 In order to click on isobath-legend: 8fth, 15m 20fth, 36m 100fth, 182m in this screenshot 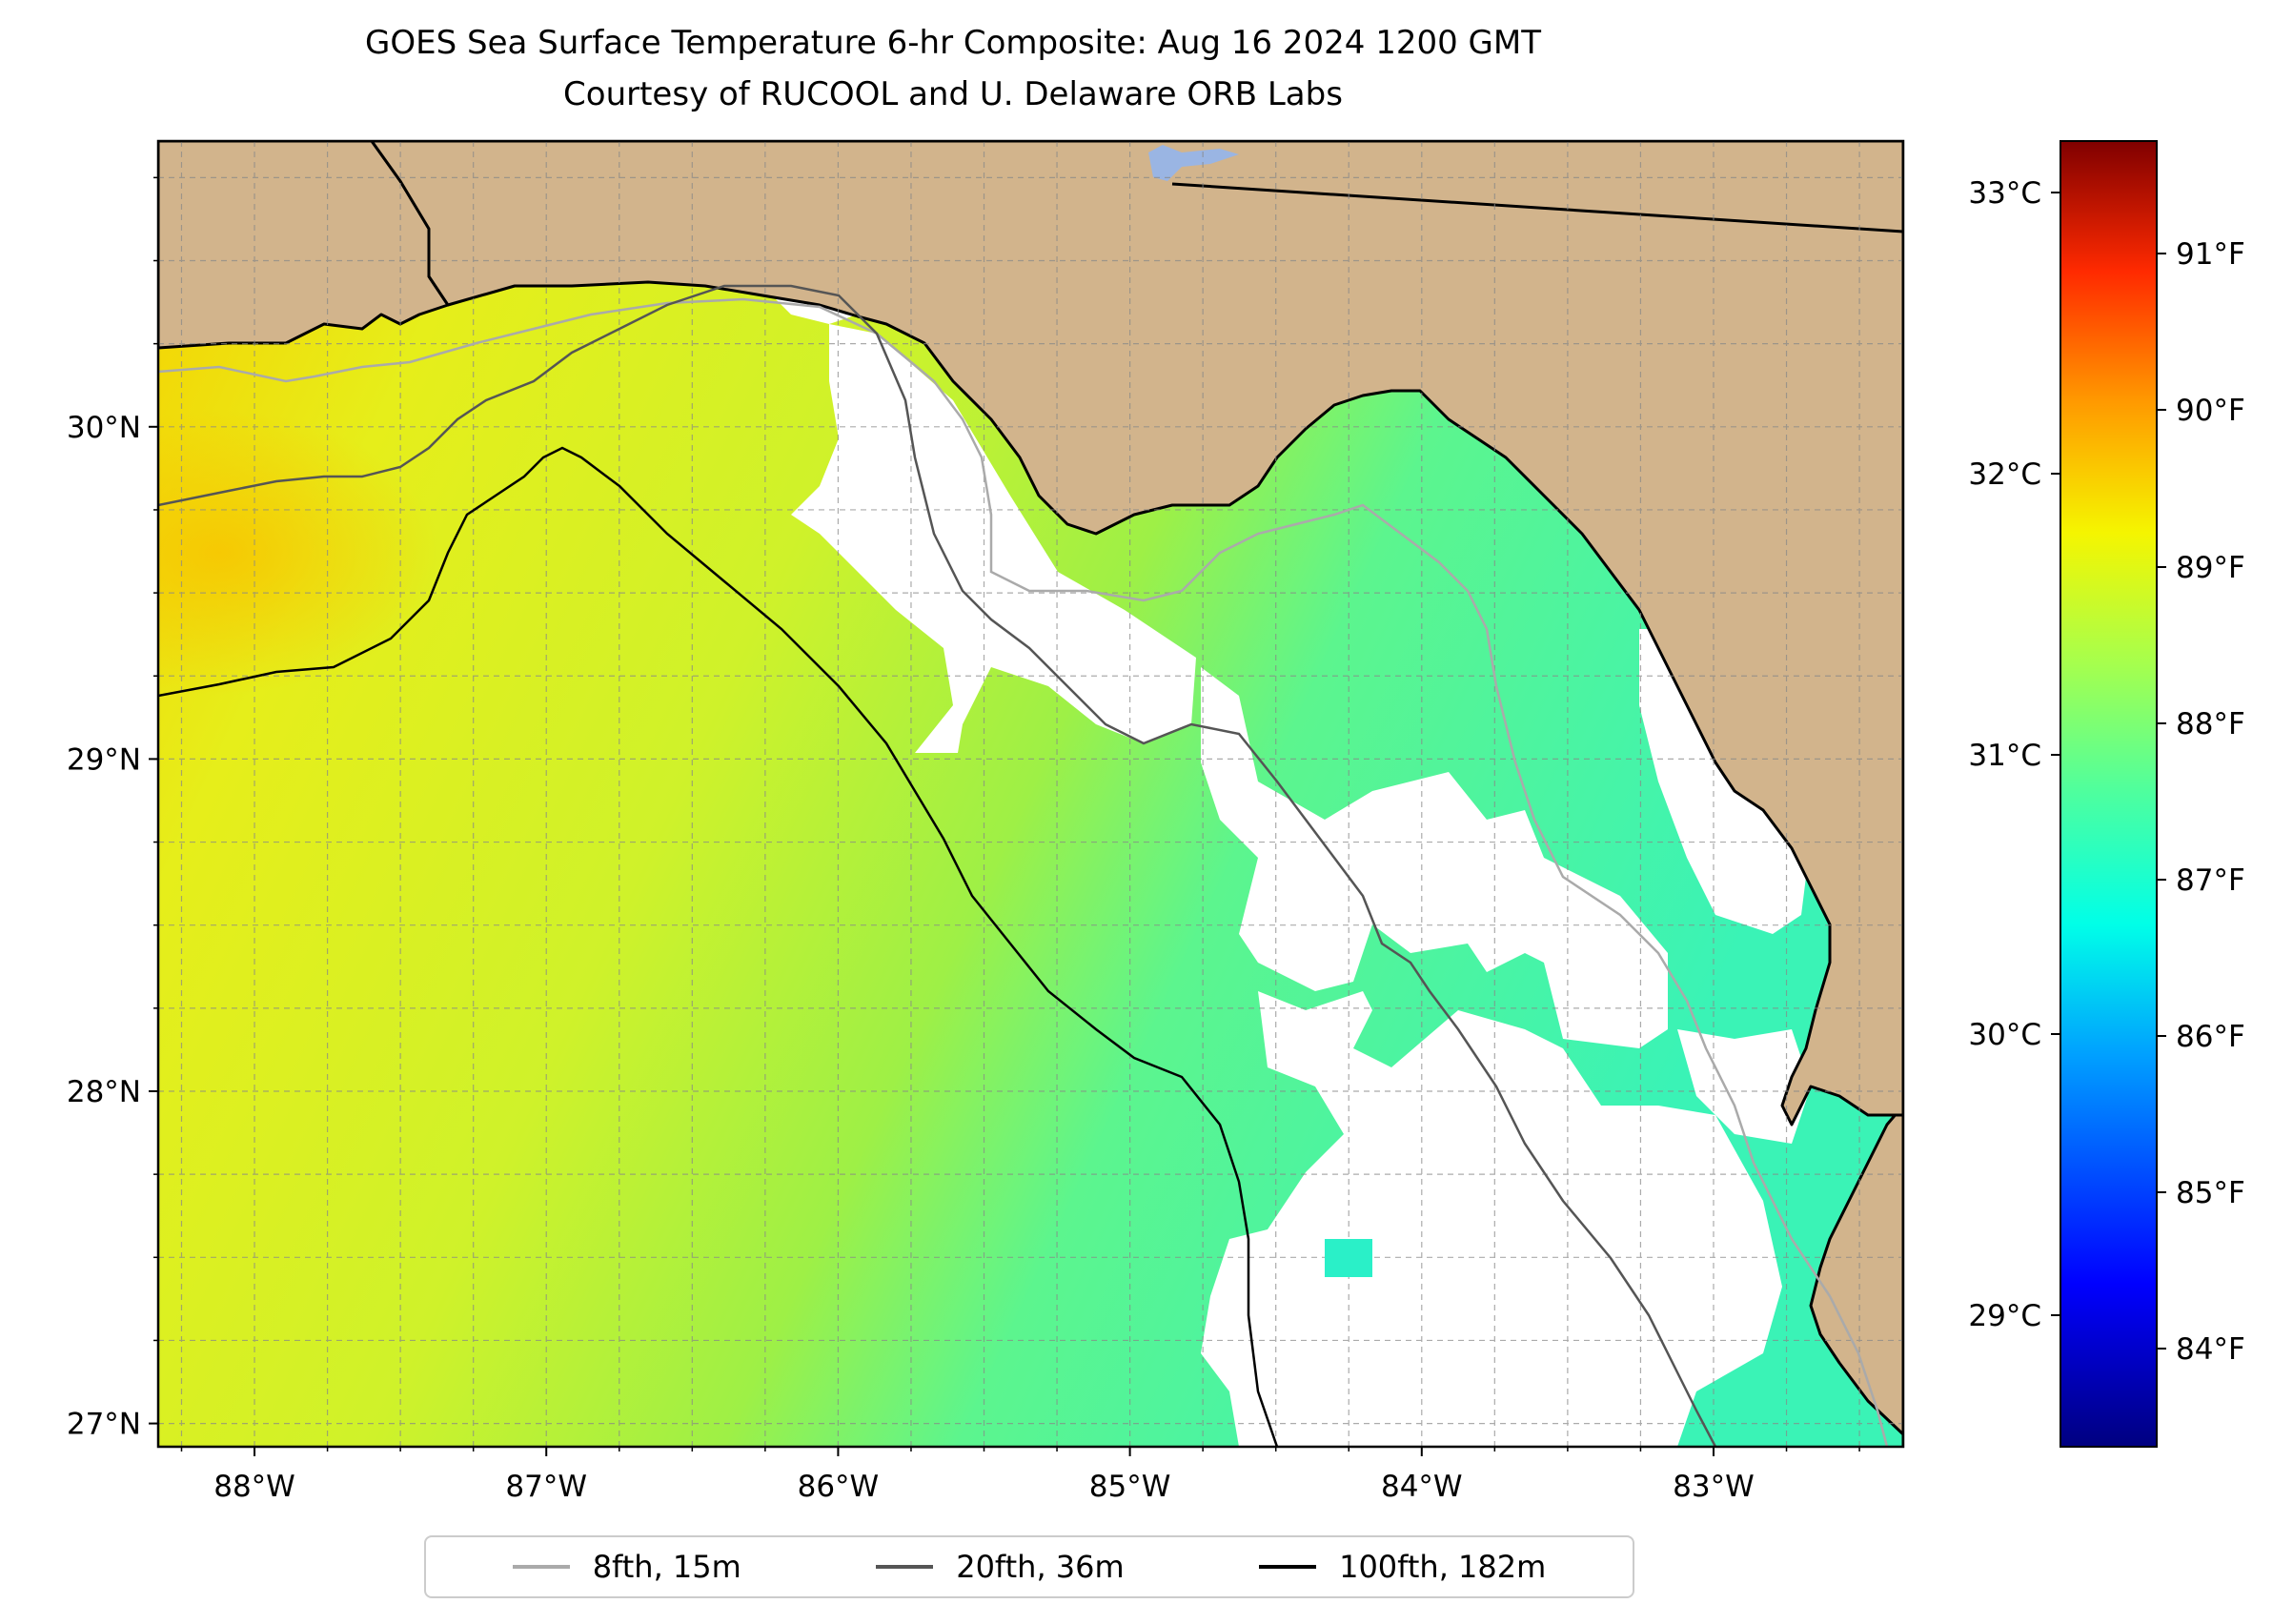, I will do `click(1029, 1566)`.